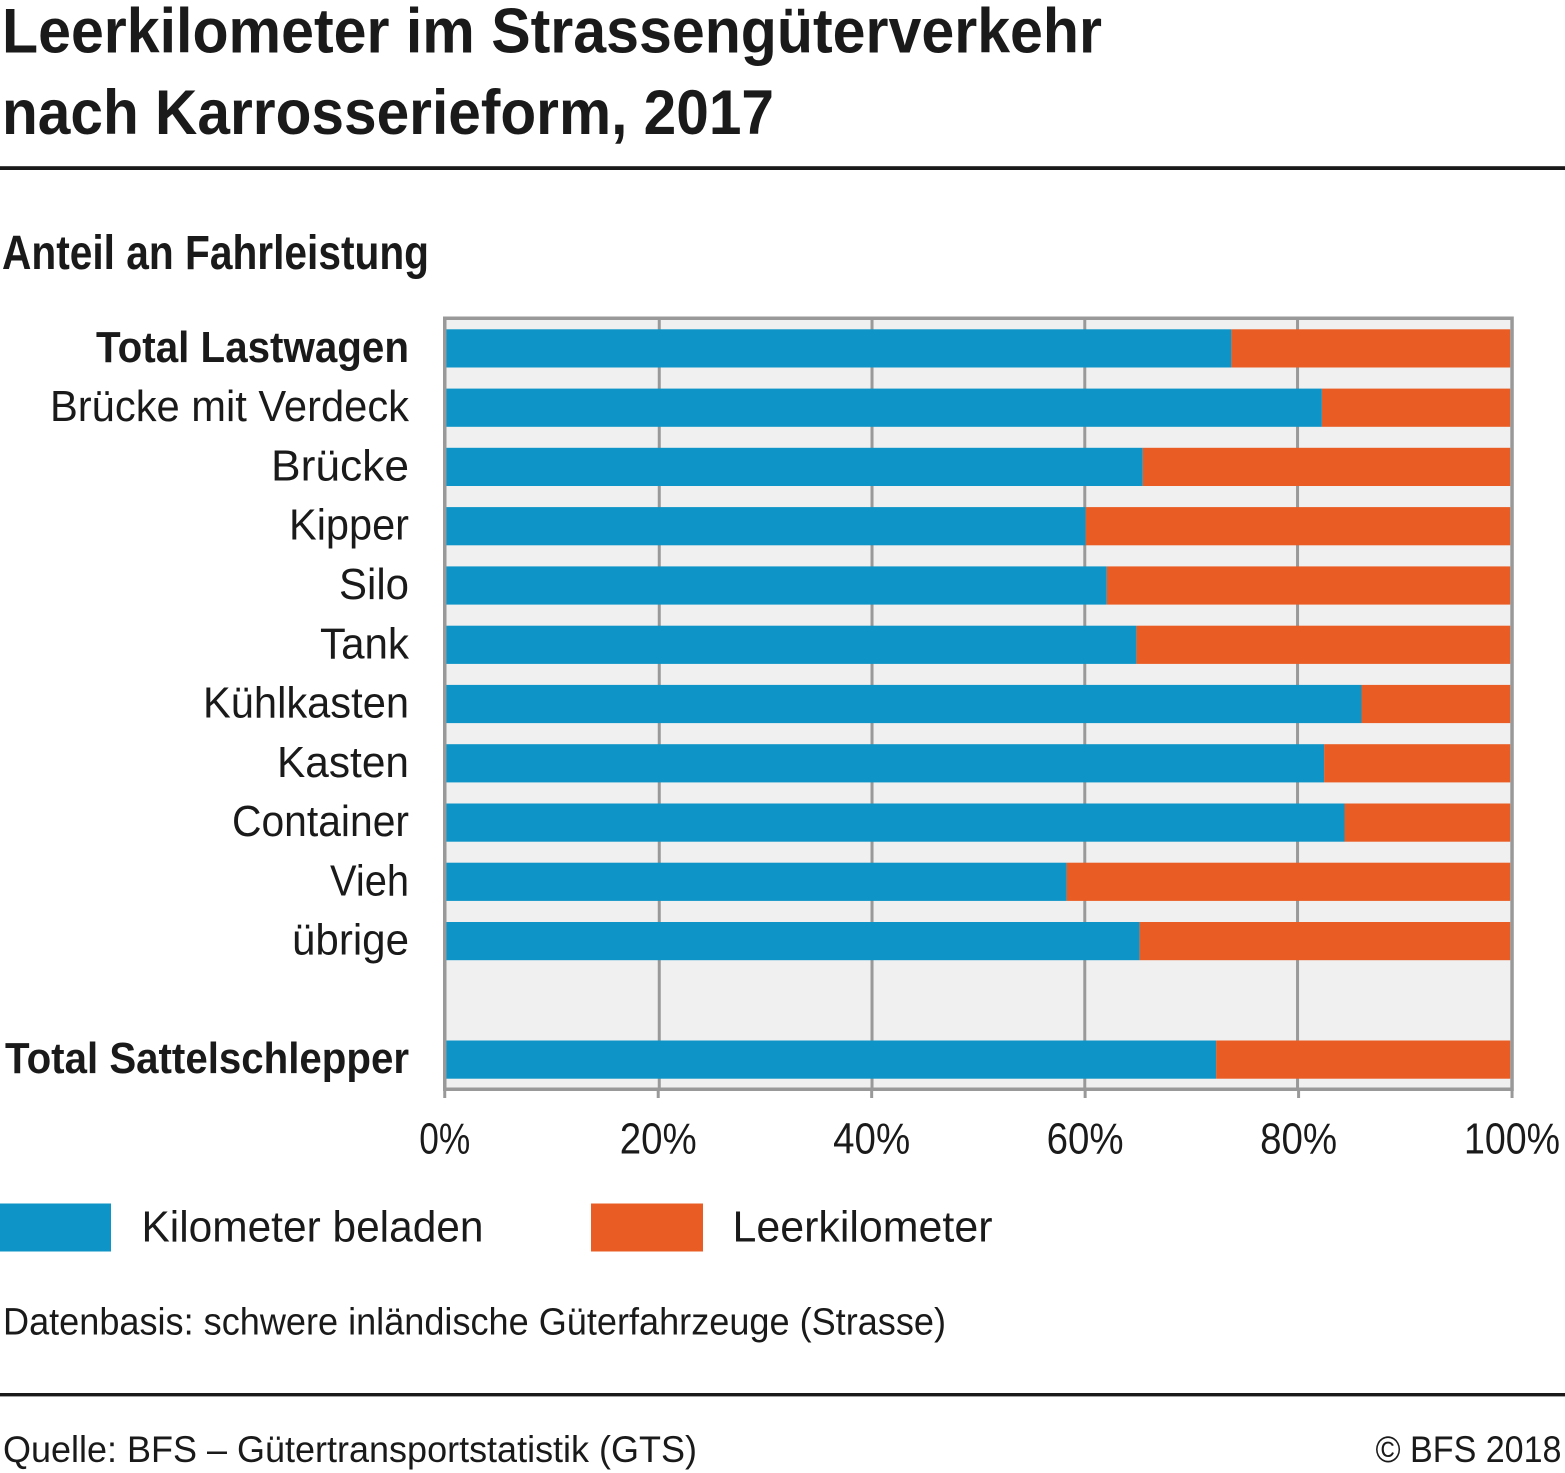 This screenshot has width=1565, height=1473. What do you see at coordinates (207, 1058) in the screenshot?
I see `svg-text: Total Sattelschlepper` at bounding box center [207, 1058].